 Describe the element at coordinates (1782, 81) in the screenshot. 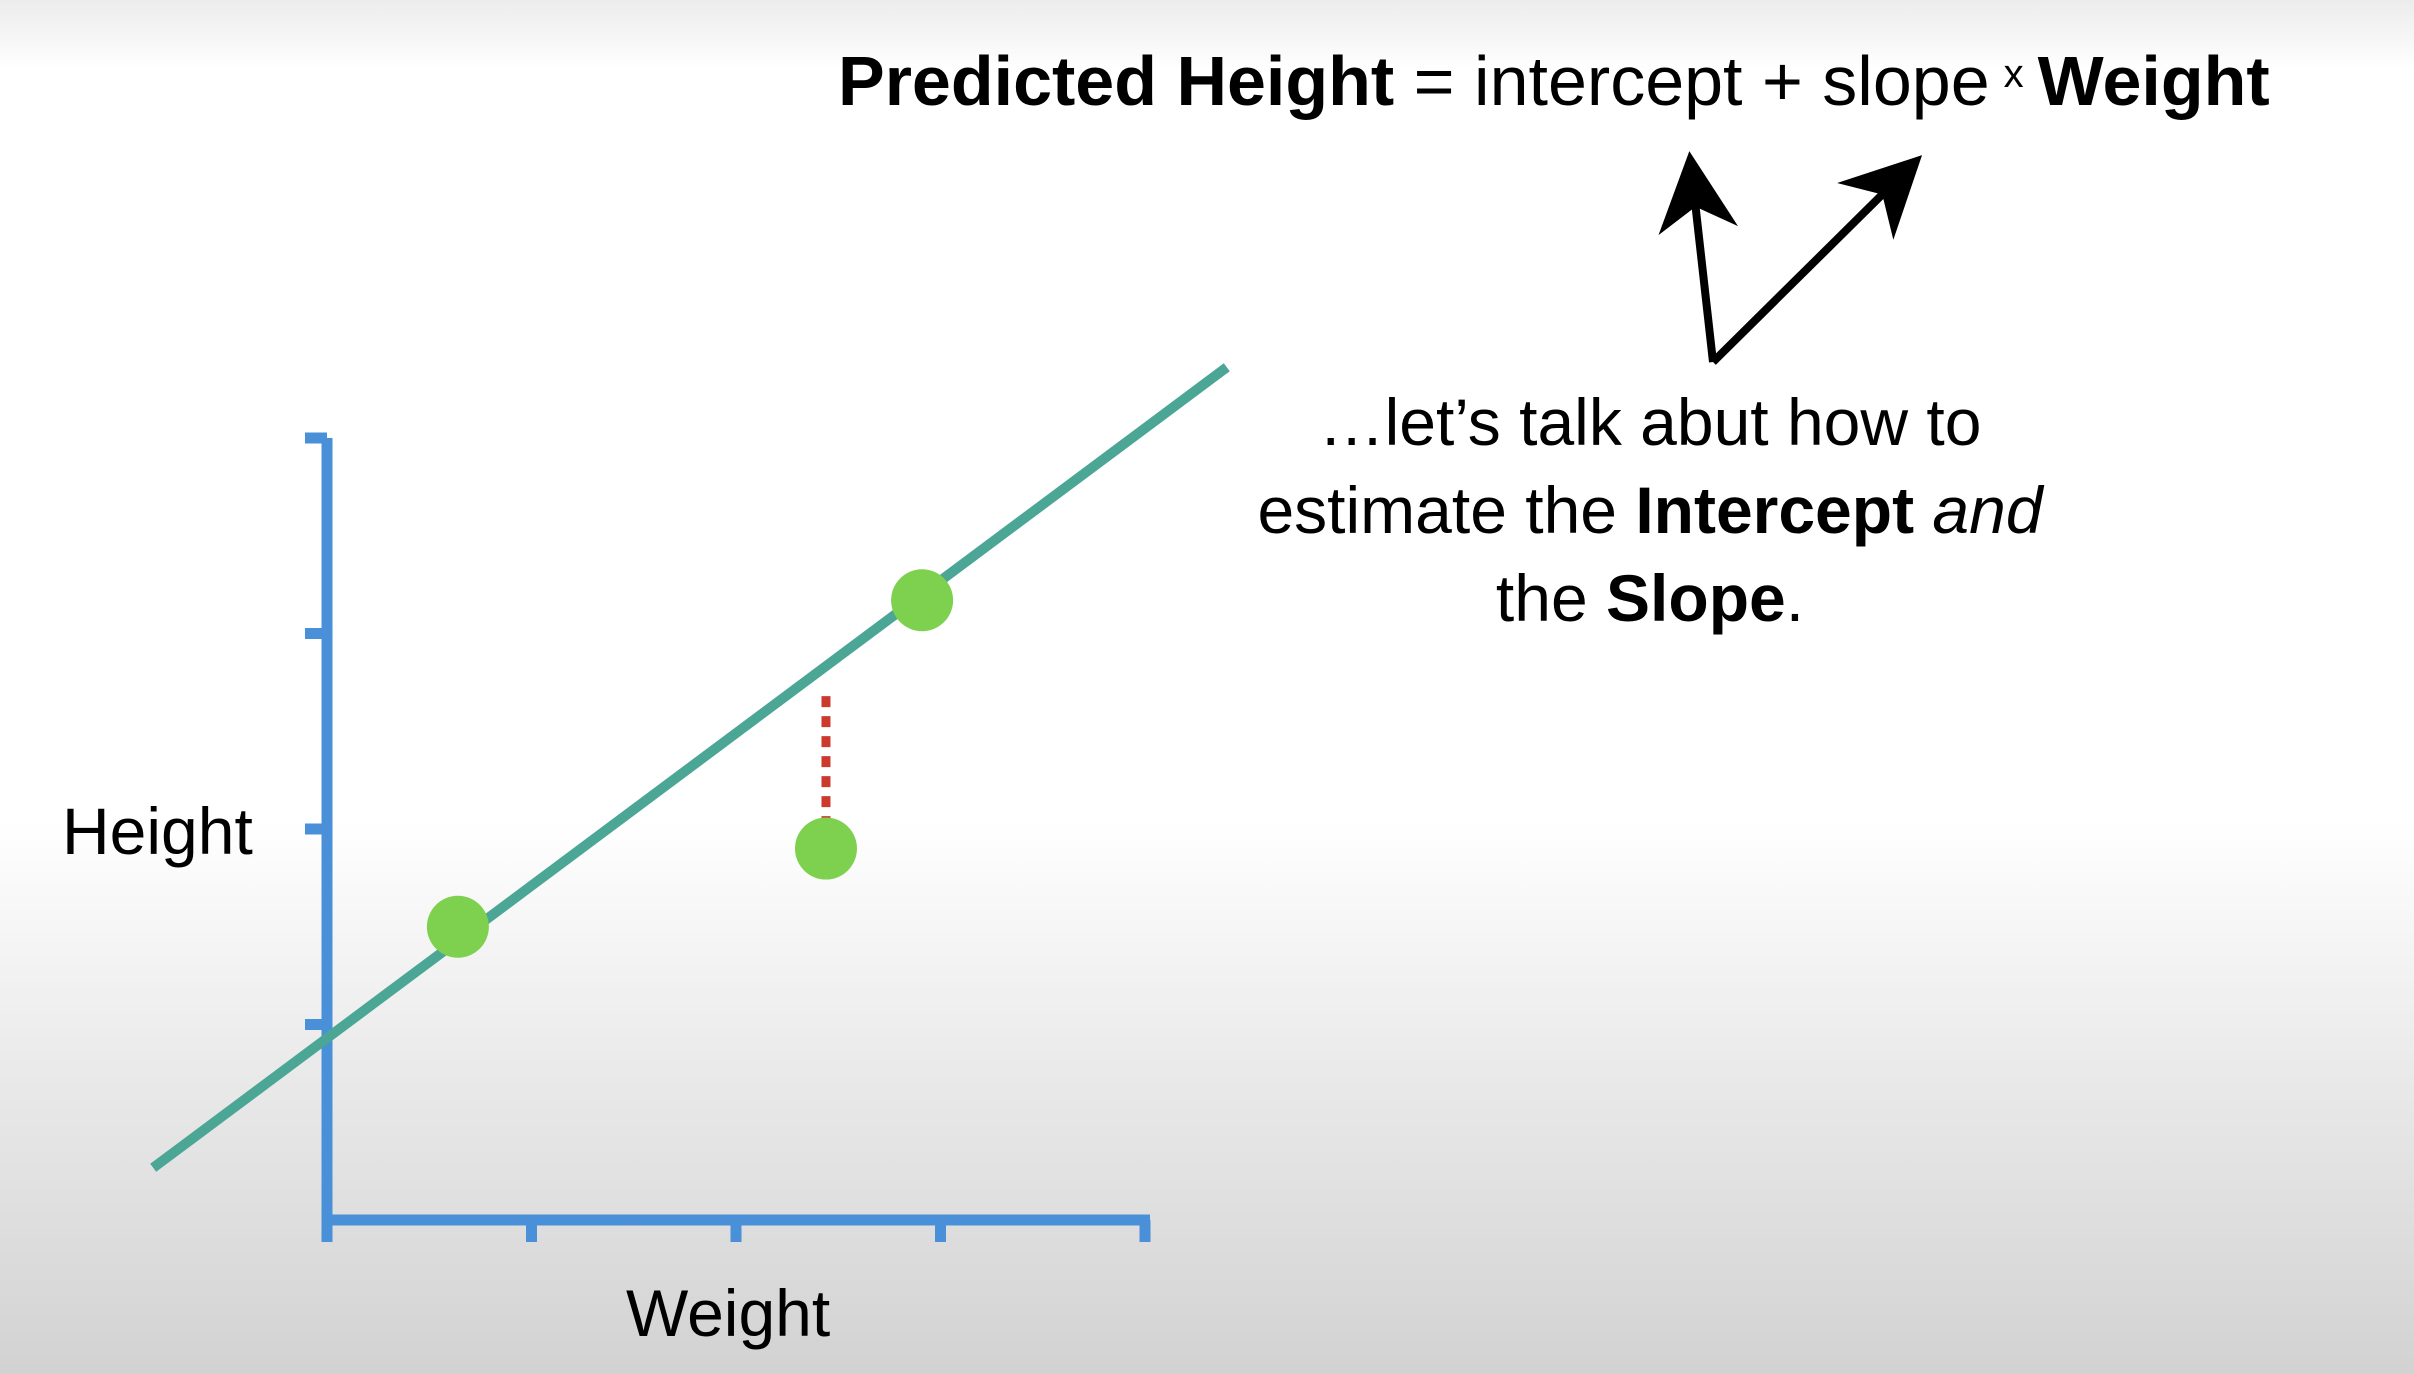

I see `equation-plus: +` at that location.